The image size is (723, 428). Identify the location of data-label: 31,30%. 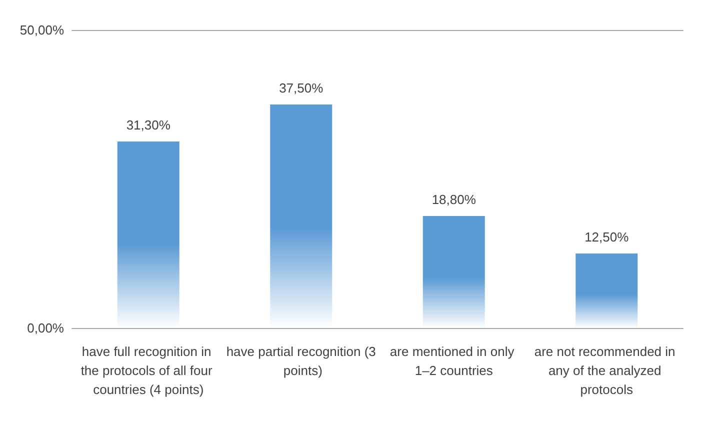
(148, 124).